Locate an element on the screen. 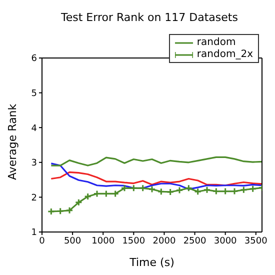 This screenshot has width=275, height=275. x-tick-label: 3000 is located at coordinates (226, 241).